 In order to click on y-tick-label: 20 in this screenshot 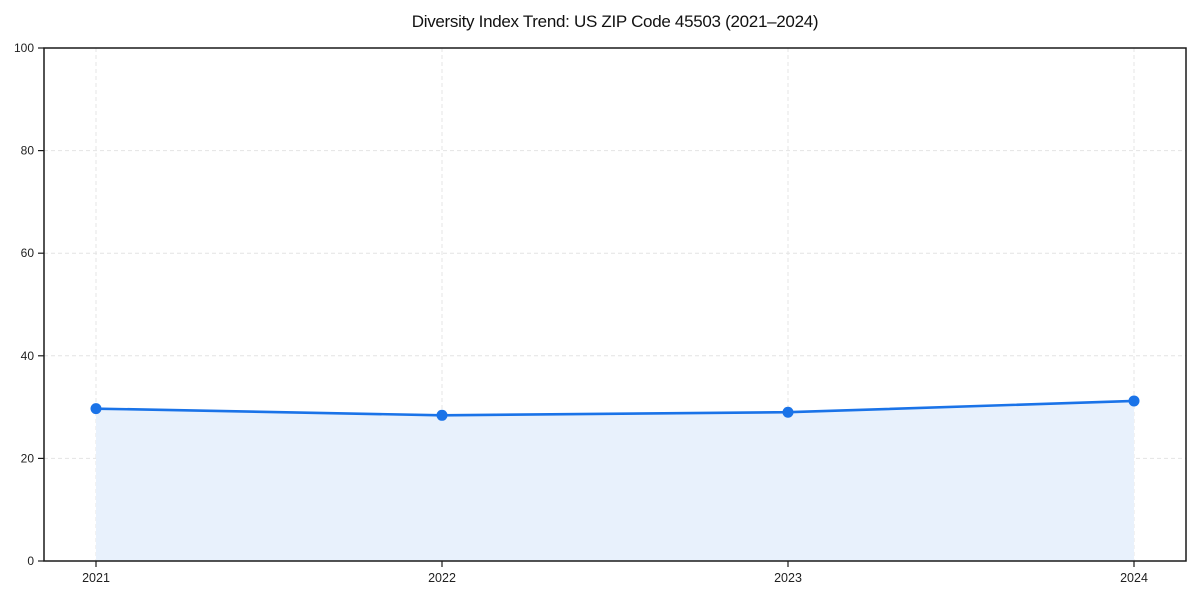, I will do `click(28, 458)`.